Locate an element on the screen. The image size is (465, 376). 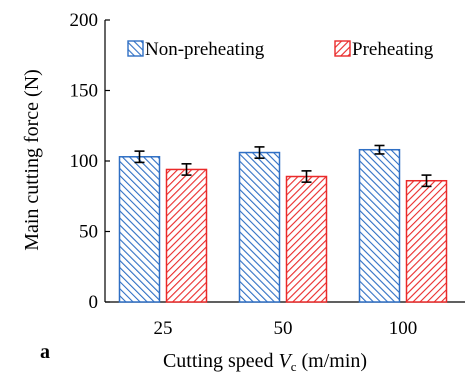
legend-label-preheating: Preheating is located at coordinates (393, 49).